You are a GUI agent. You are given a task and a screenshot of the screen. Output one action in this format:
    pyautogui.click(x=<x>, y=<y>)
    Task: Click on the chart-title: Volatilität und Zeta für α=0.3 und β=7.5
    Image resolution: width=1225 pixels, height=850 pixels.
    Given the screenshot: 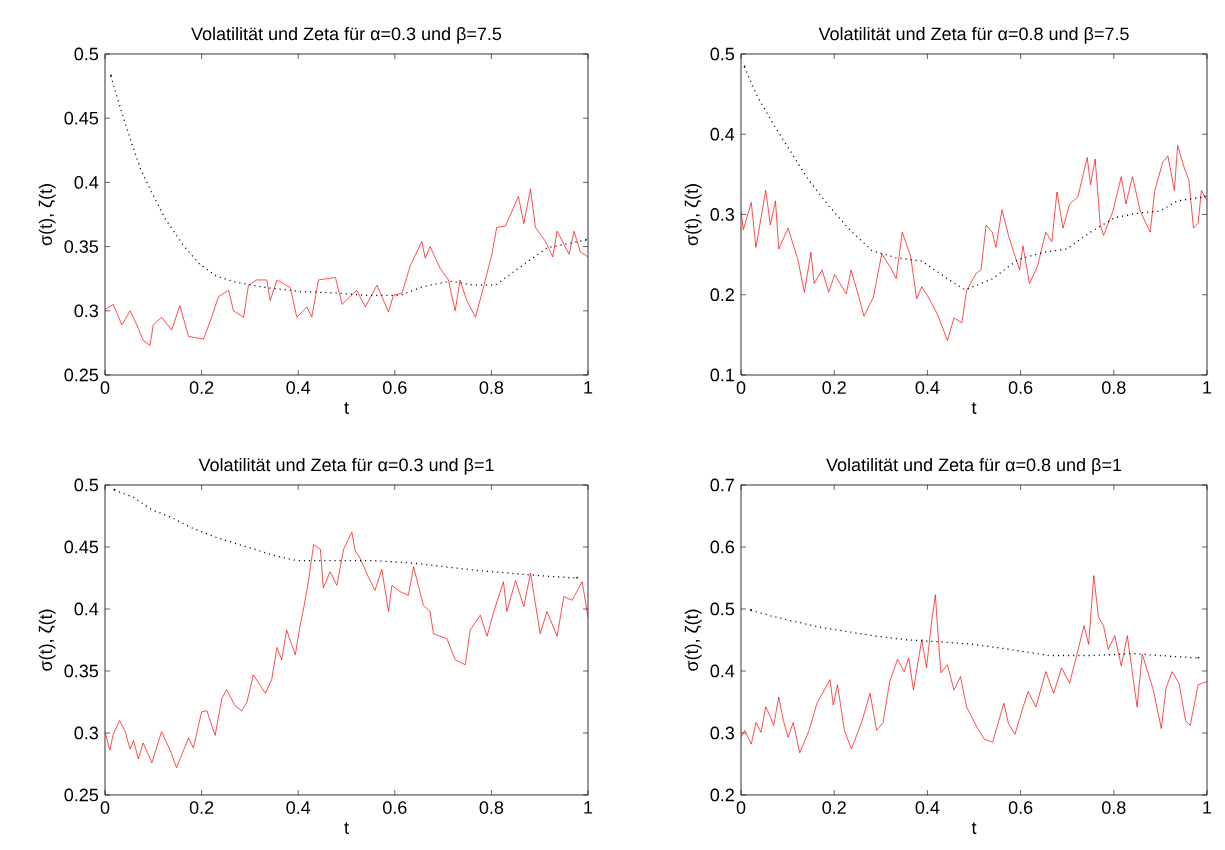 What is the action you would take?
    pyautogui.click(x=346, y=35)
    